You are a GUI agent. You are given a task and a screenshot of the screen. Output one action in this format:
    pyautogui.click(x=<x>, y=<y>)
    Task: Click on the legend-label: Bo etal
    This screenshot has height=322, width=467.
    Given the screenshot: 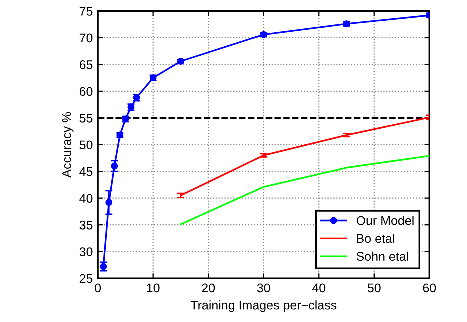 What is the action you would take?
    pyautogui.click(x=375, y=239)
    